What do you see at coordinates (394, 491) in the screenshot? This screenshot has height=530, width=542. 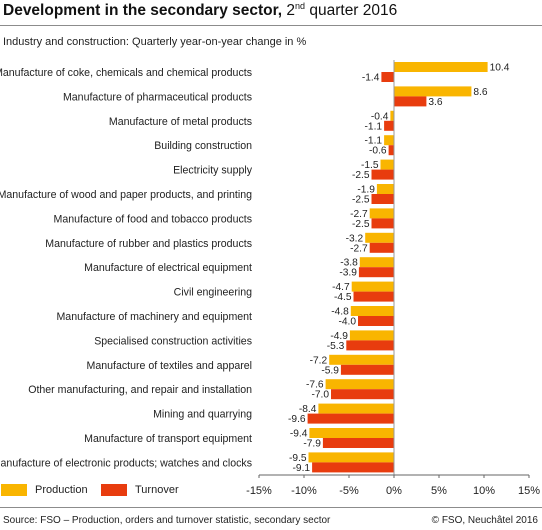 I see `x-tick-label: 0%` at bounding box center [394, 491].